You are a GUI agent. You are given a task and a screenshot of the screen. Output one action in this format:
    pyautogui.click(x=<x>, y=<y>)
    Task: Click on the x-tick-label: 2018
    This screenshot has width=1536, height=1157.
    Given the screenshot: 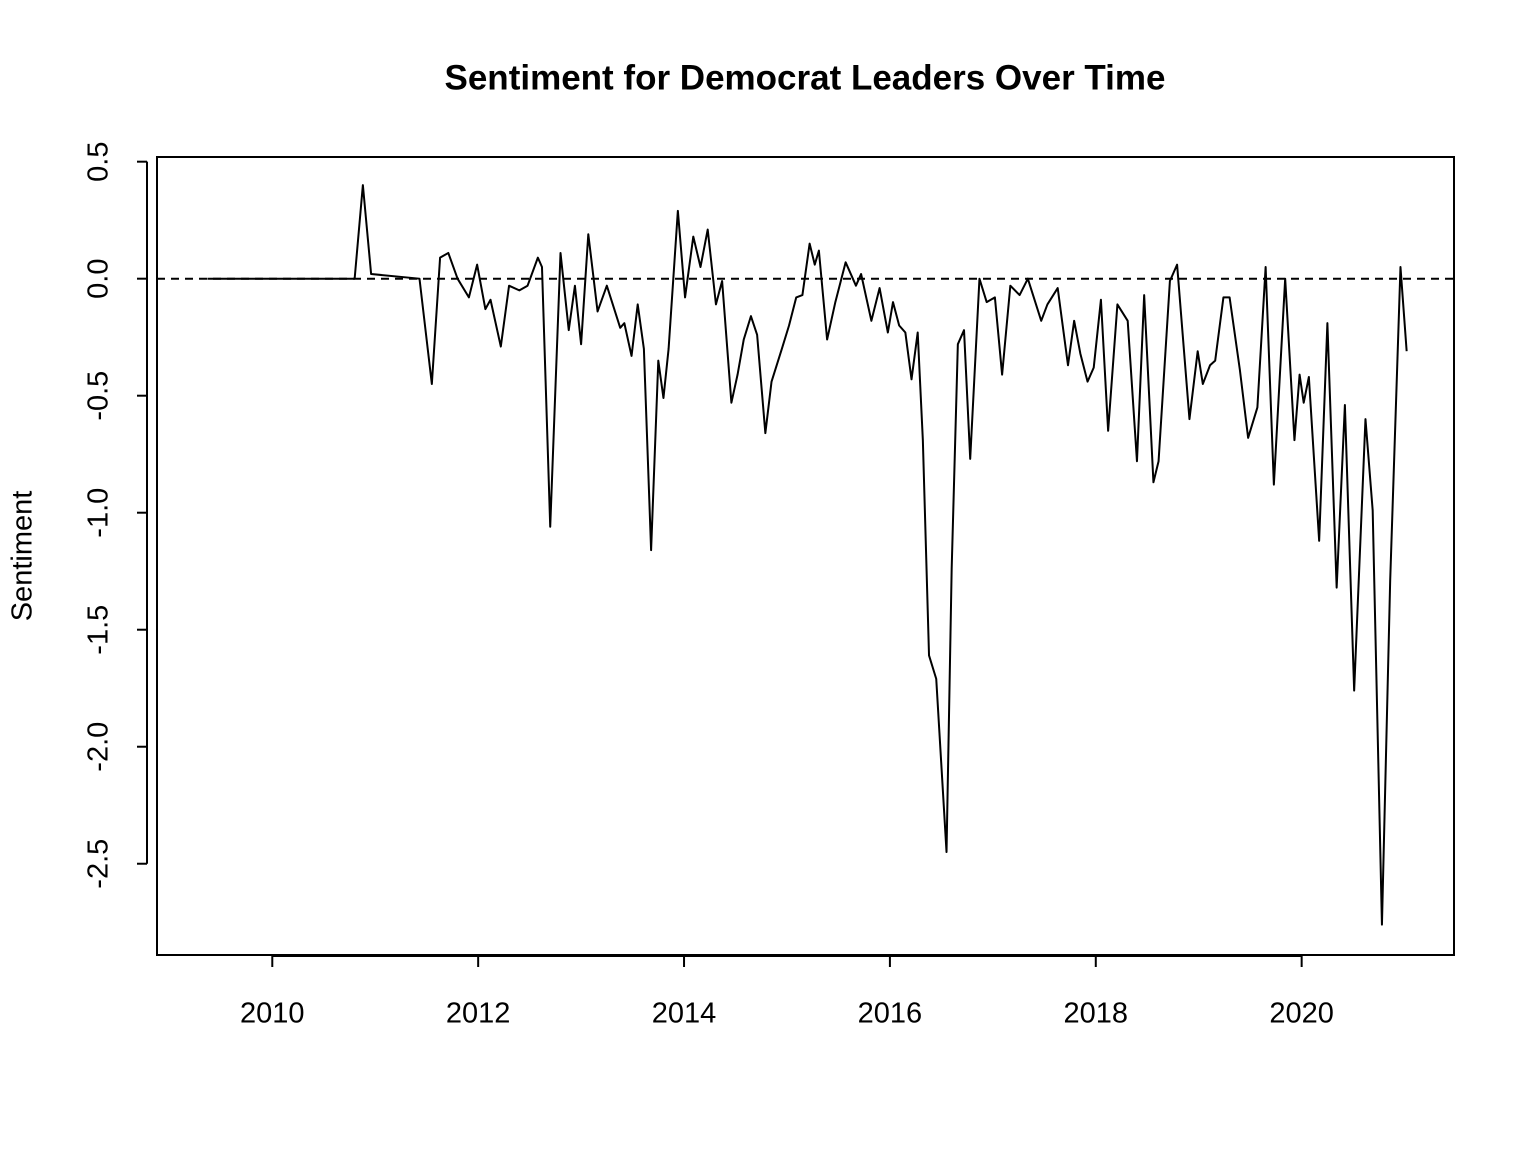 What is the action you would take?
    pyautogui.click(x=1096, y=1014)
    